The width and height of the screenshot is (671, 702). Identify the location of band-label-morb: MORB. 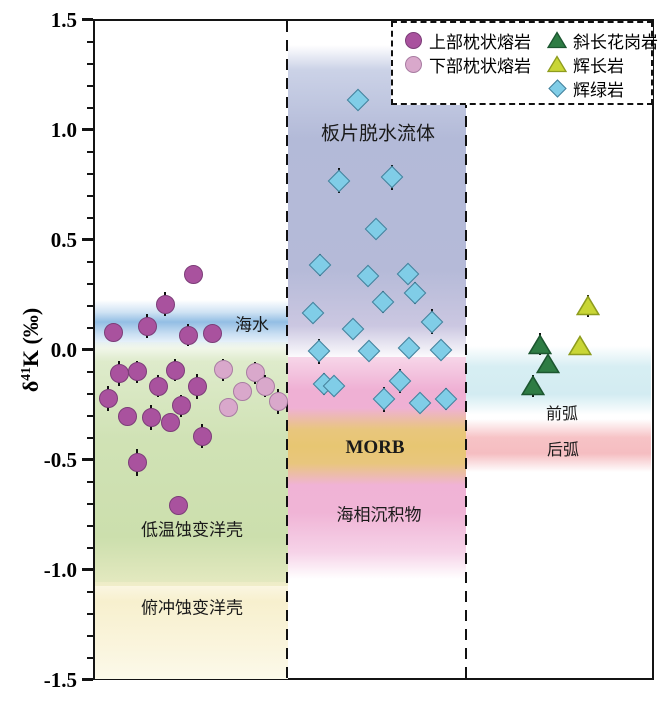
(375, 447).